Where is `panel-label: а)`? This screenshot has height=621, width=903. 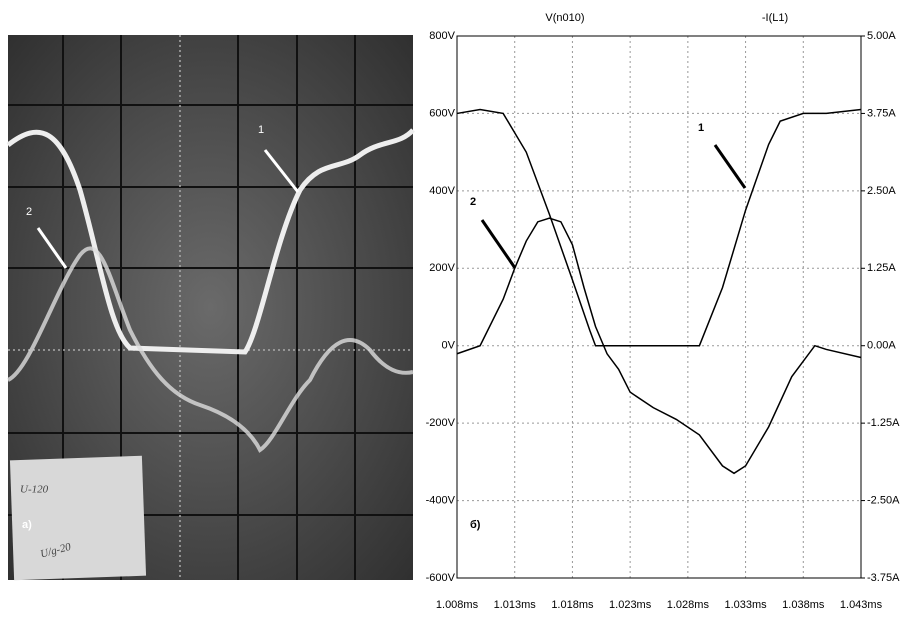
panel-label: а) is located at coordinates (27, 525).